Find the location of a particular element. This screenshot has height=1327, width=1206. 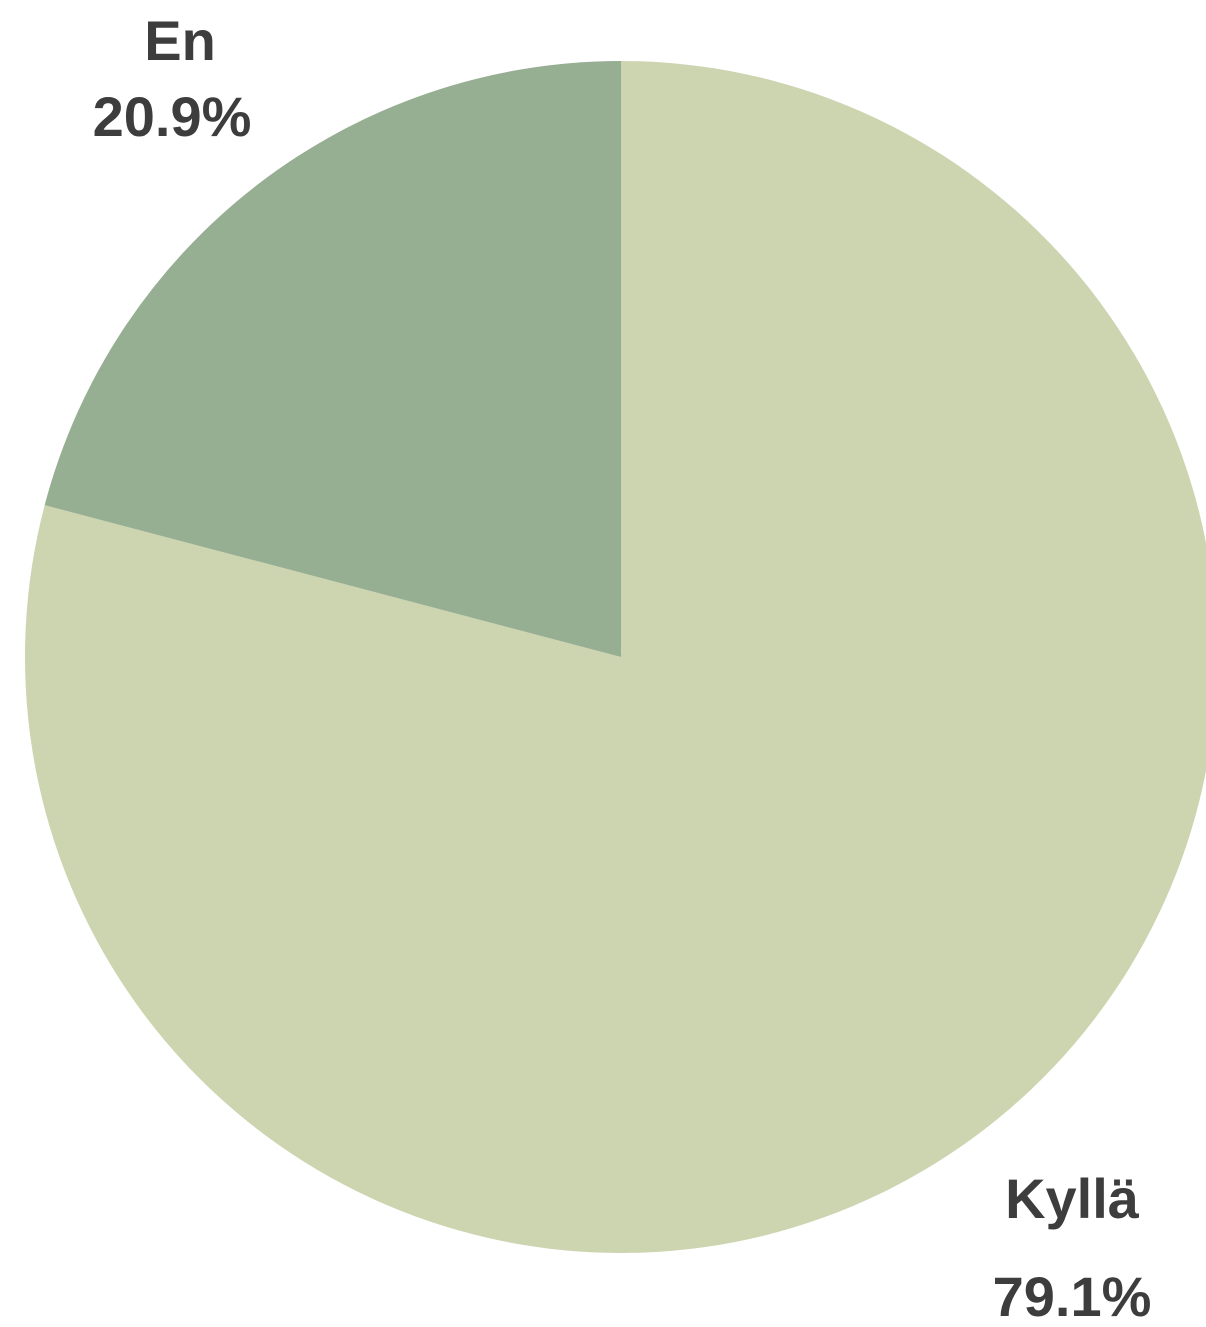

slice-percent-kylla: 79.1% is located at coordinates (1072, 1293).